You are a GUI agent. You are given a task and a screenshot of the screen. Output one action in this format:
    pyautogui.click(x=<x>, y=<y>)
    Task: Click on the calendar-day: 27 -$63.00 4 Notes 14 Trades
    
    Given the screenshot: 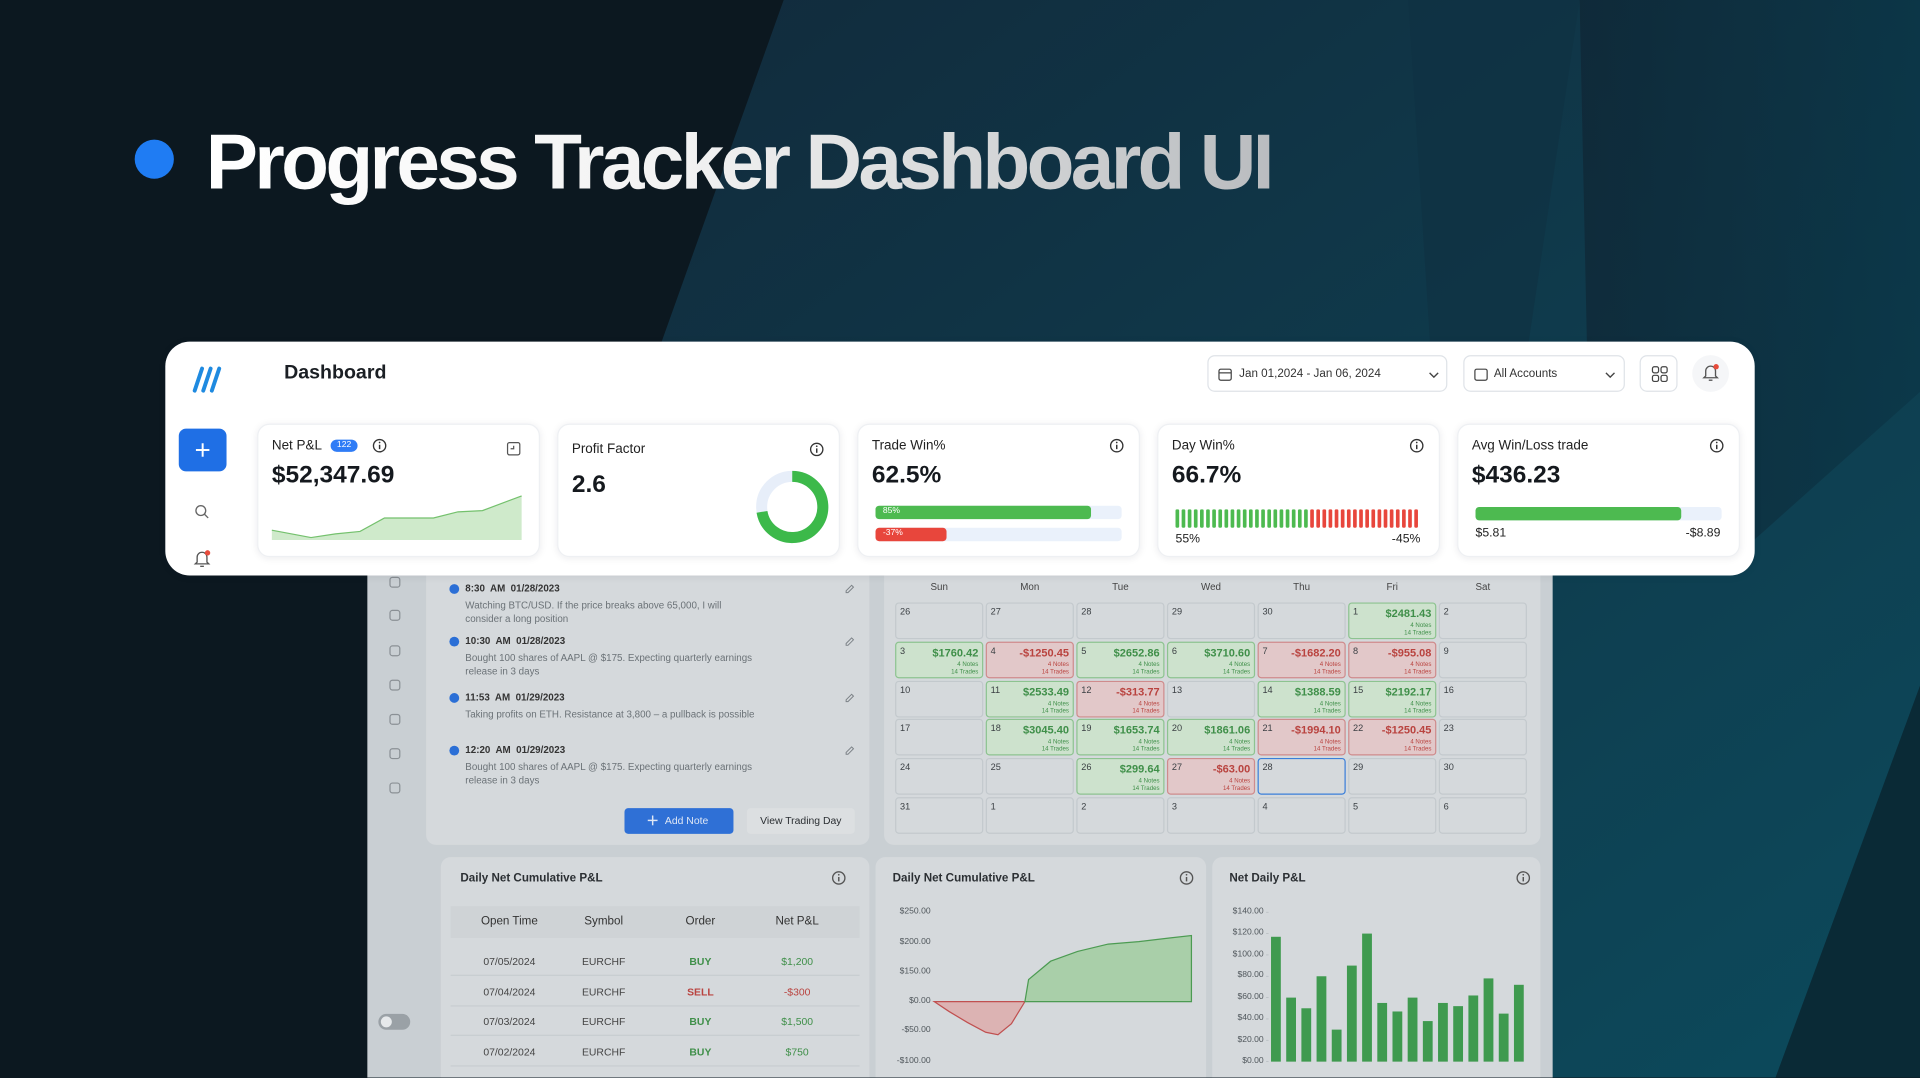 What is the action you would take?
    pyautogui.click(x=1211, y=776)
    